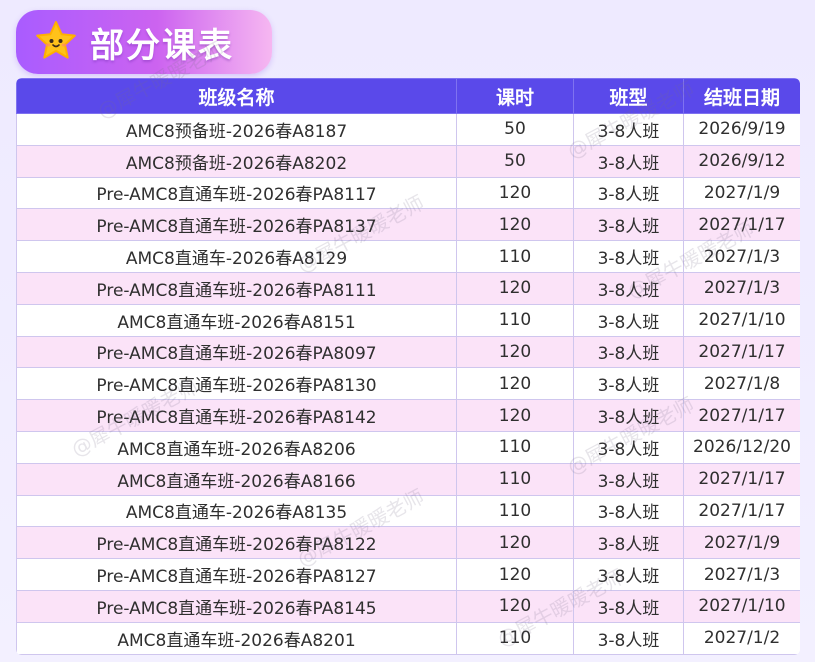  What do you see at coordinates (741, 384) in the screenshot?
I see `end-date-cell: 2027/1/8` at bounding box center [741, 384].